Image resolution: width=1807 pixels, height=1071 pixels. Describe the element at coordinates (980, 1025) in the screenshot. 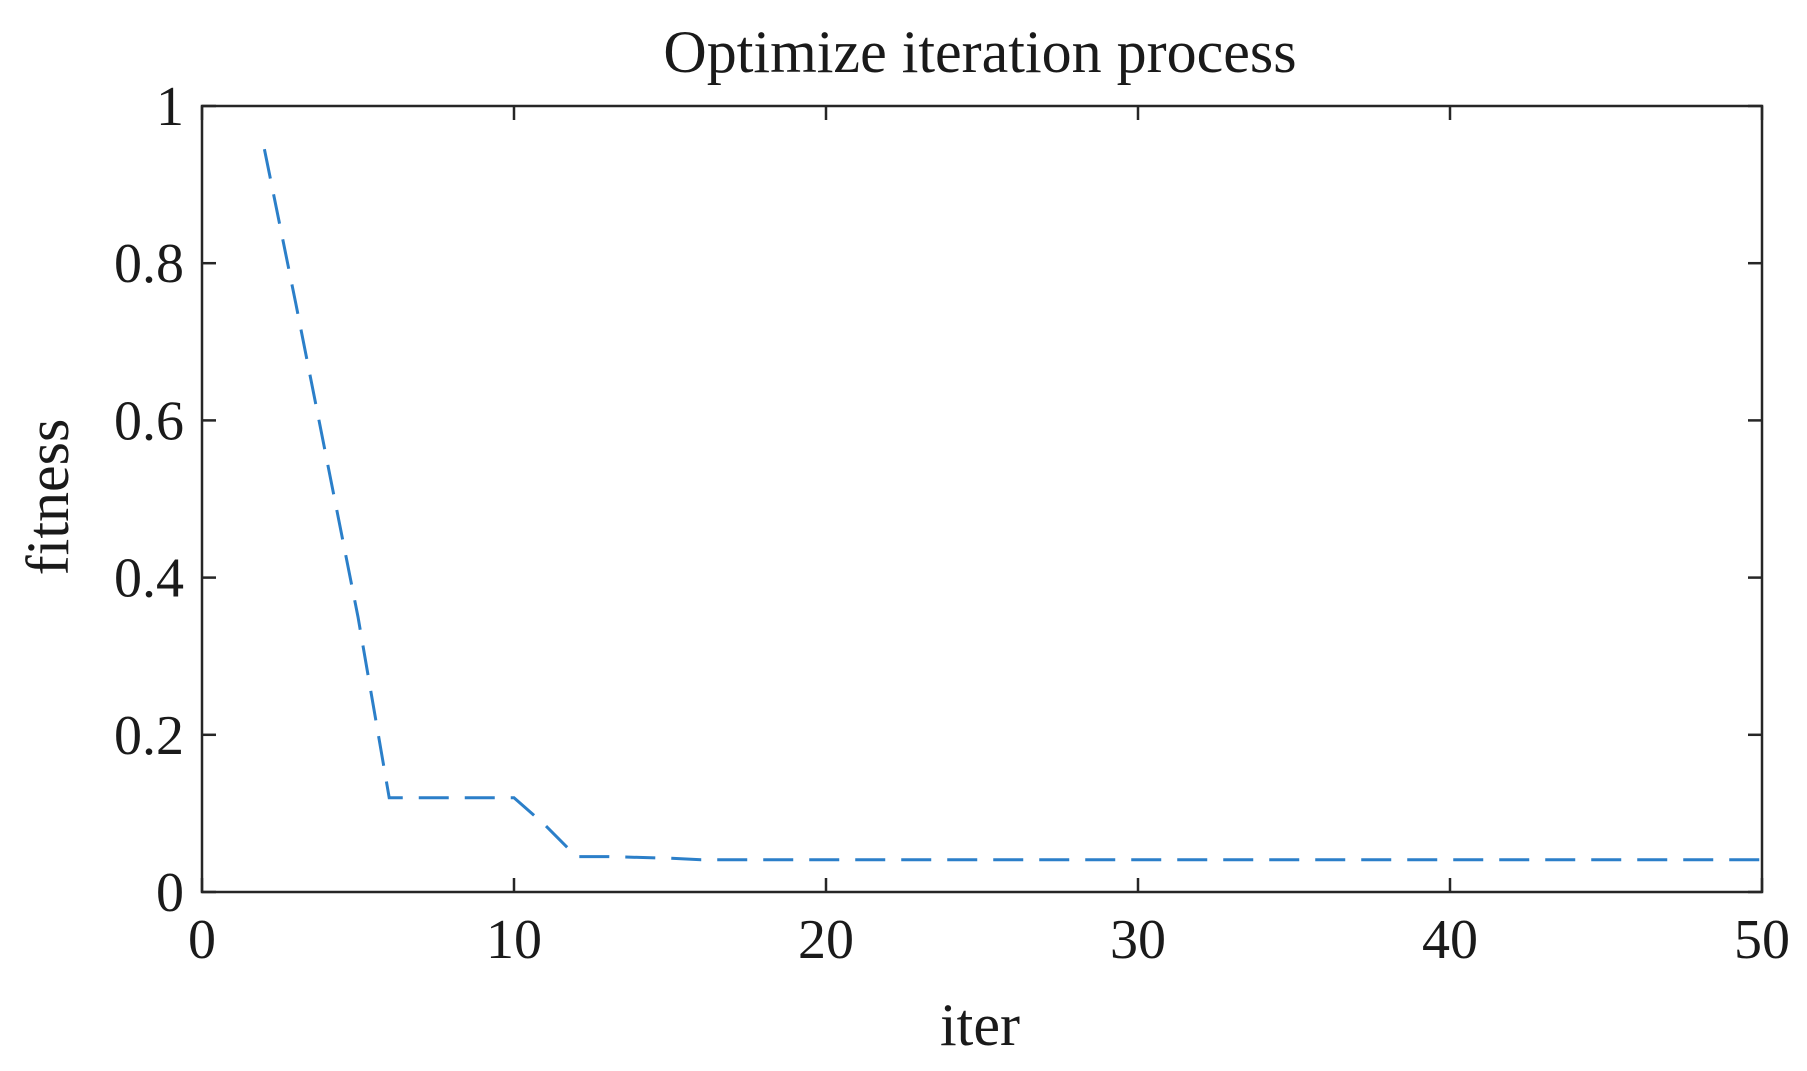

I see `x-axis-label: iter` at that location.